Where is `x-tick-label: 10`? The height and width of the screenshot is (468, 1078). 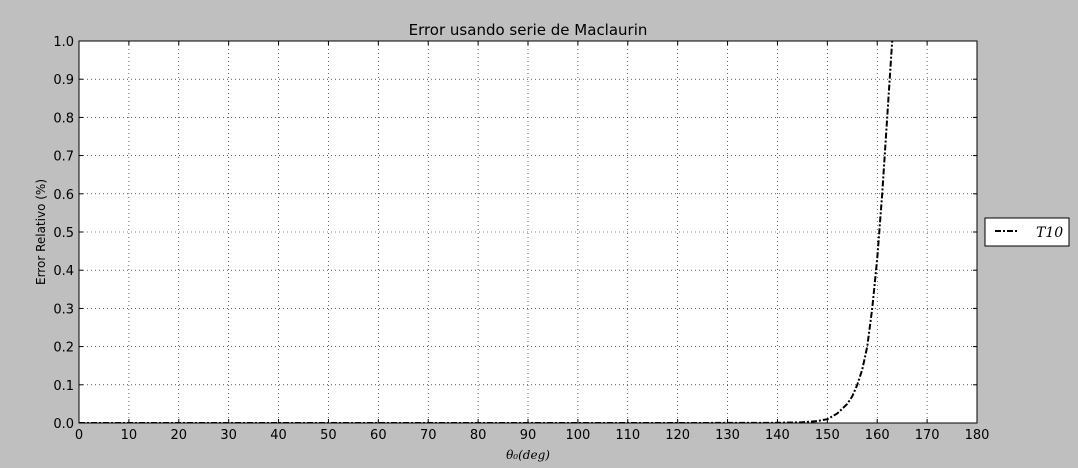 x-tick-label: 10 is located at coordinates (129, 435).